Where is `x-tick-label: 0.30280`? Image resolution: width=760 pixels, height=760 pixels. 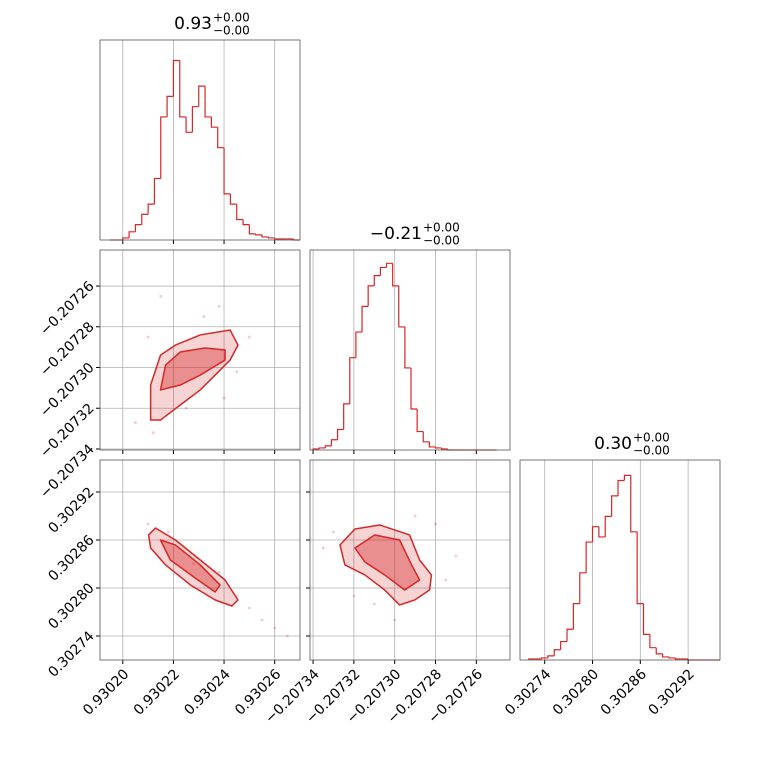
x-tick-label: 0.30280 is located at coordinates (576, 692).